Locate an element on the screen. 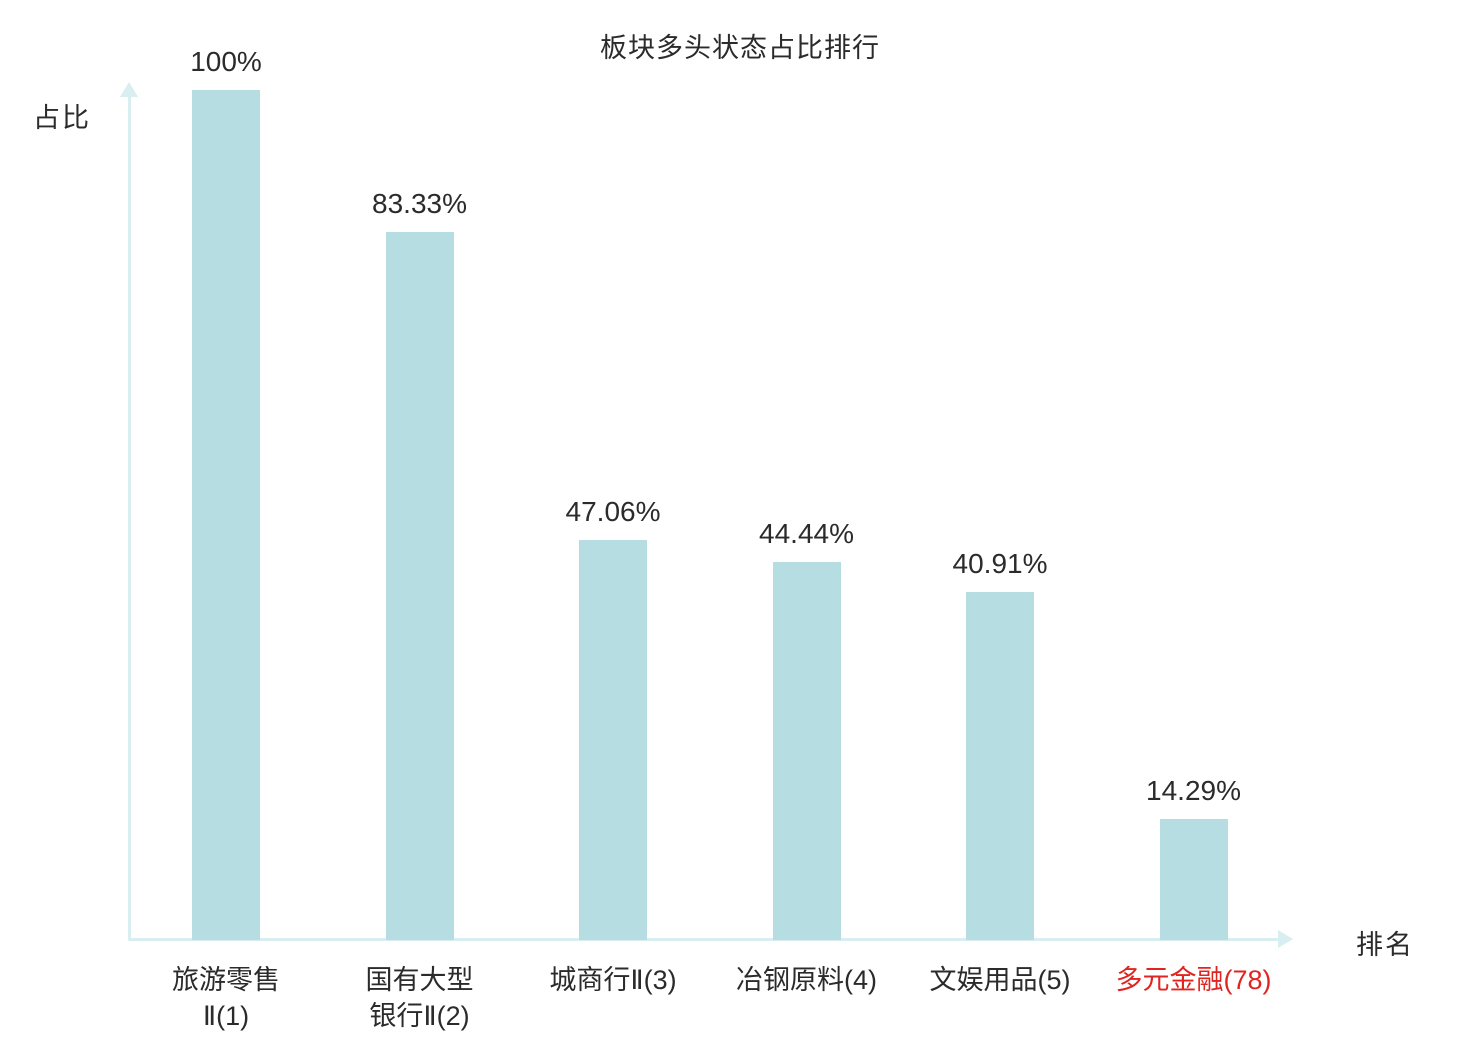 The image size is (1480, 1040). x-axis-arrow-icon is located at coordinates (1285, 939).